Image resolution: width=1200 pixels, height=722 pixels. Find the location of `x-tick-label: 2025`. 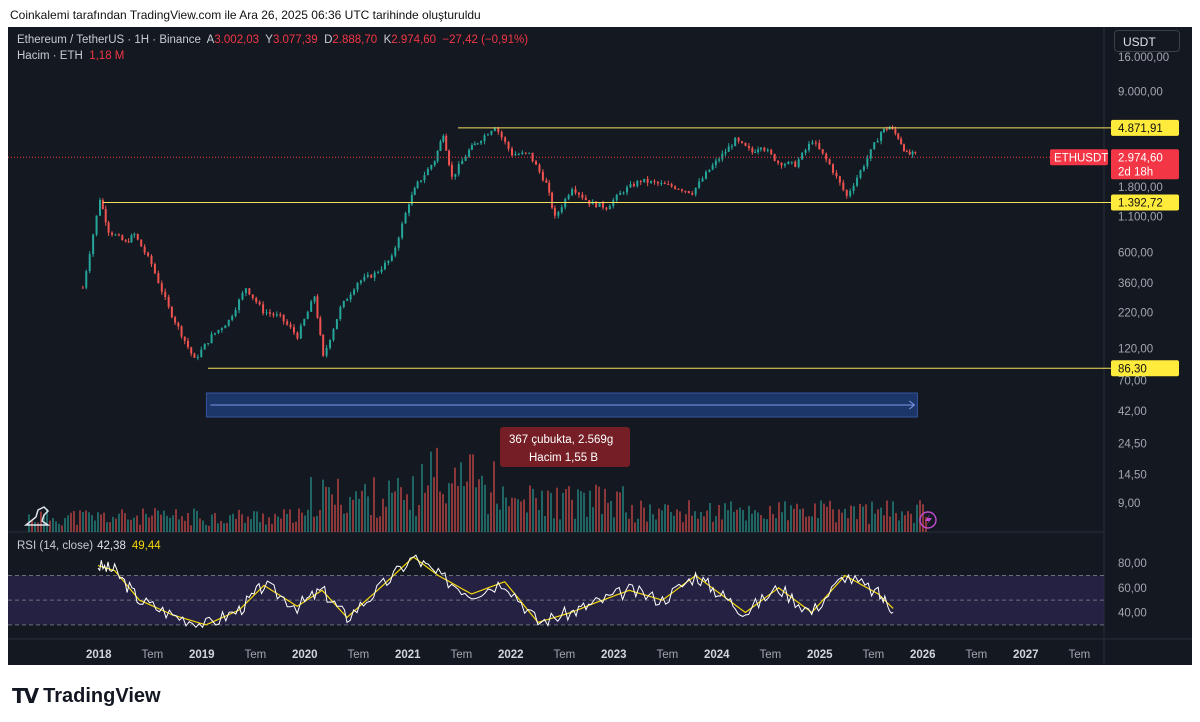

x-tick-label: 2025 is located at coordinates (820, 655).